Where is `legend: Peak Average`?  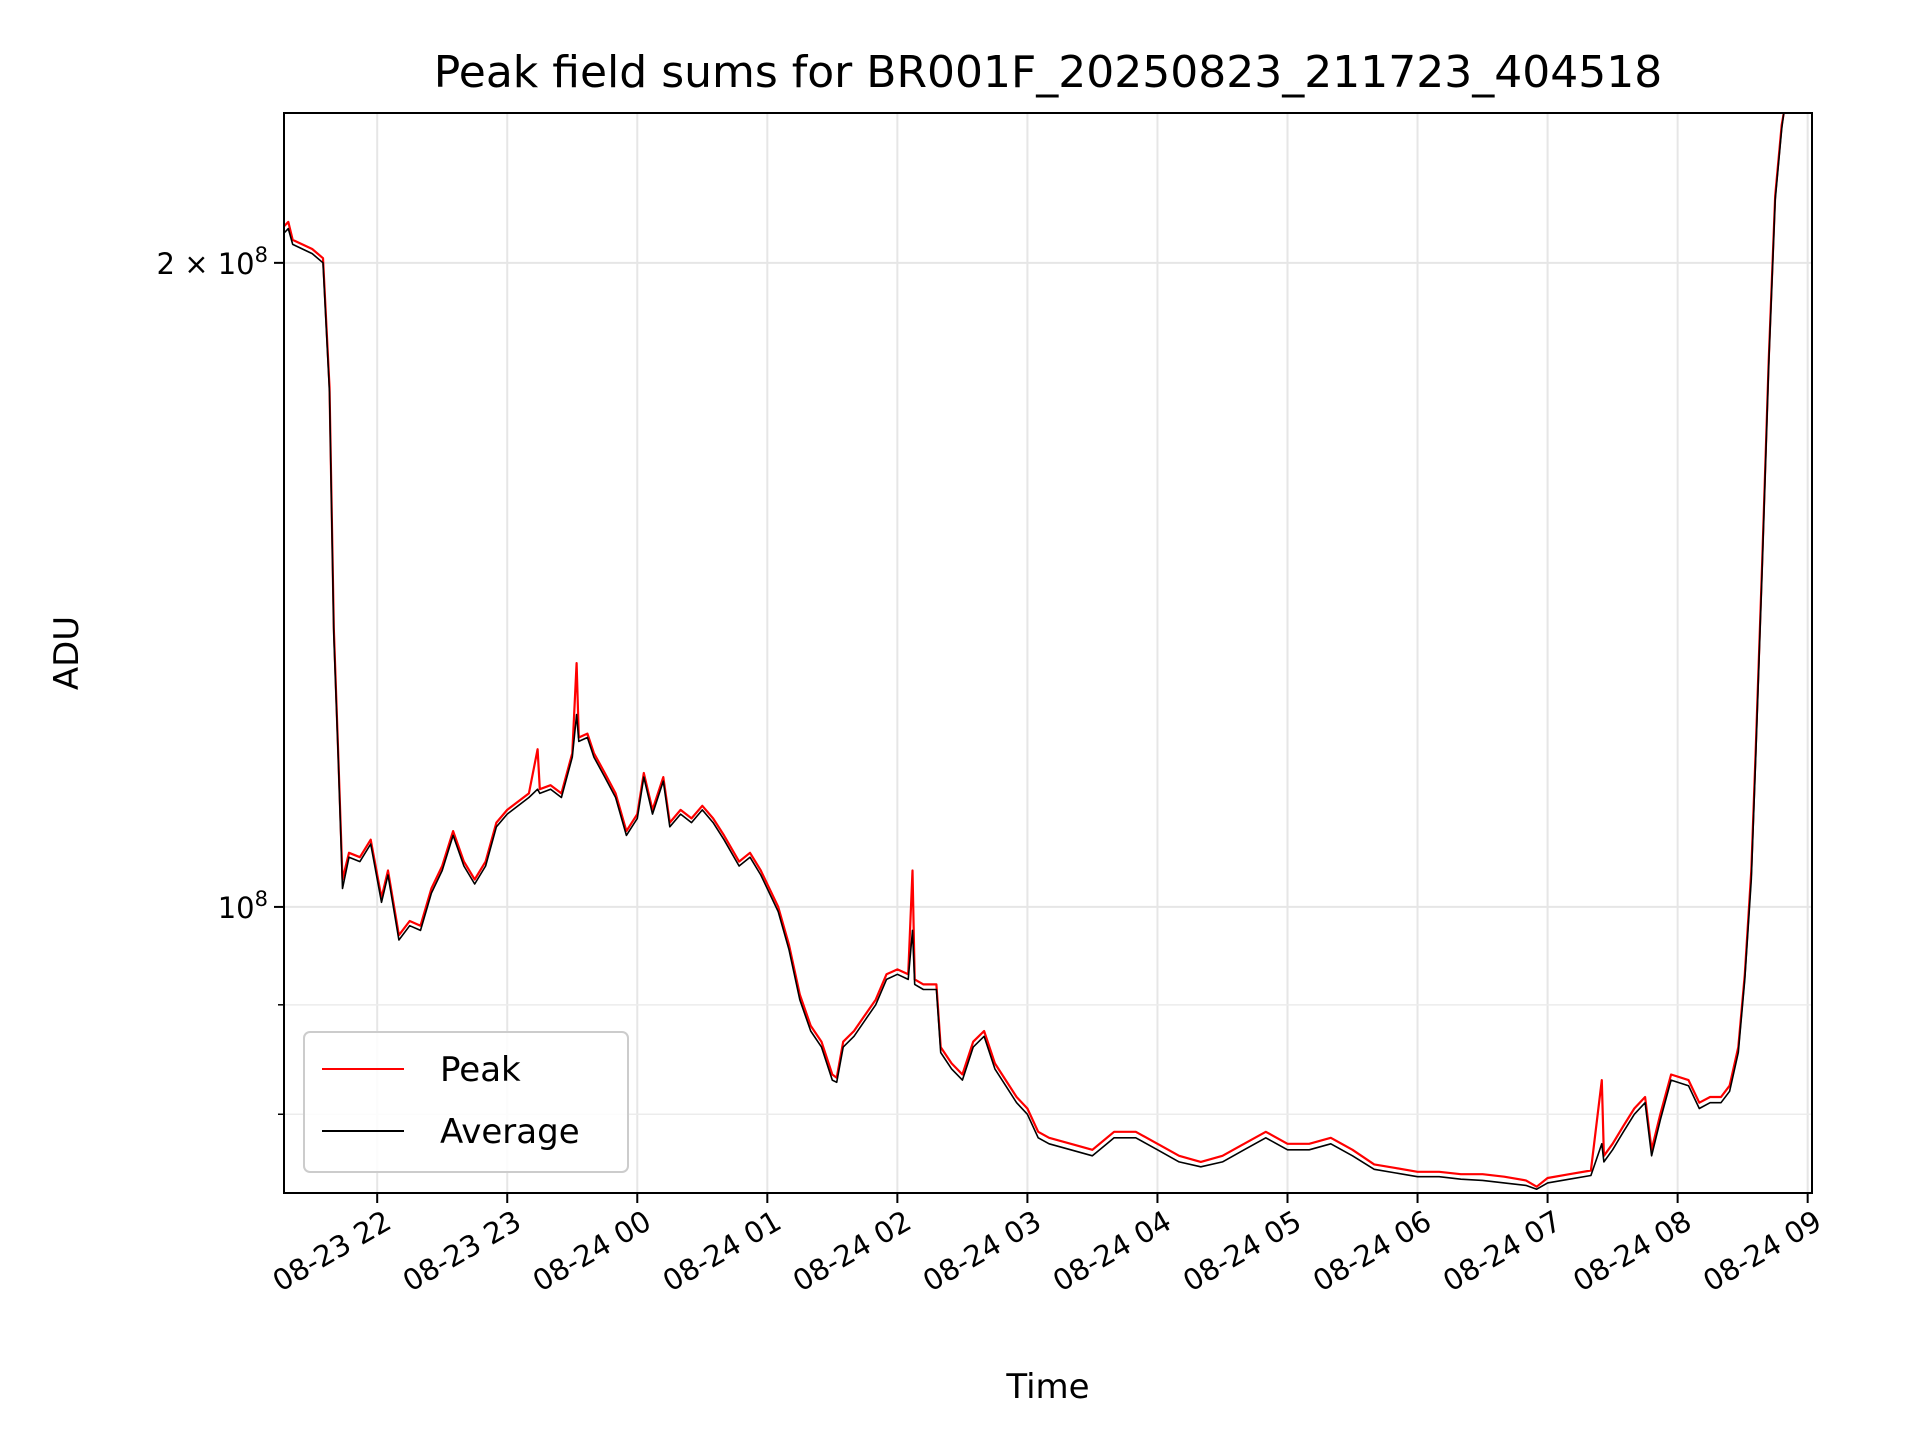 legend: Peak Average is located at coordinates (466, 1102).